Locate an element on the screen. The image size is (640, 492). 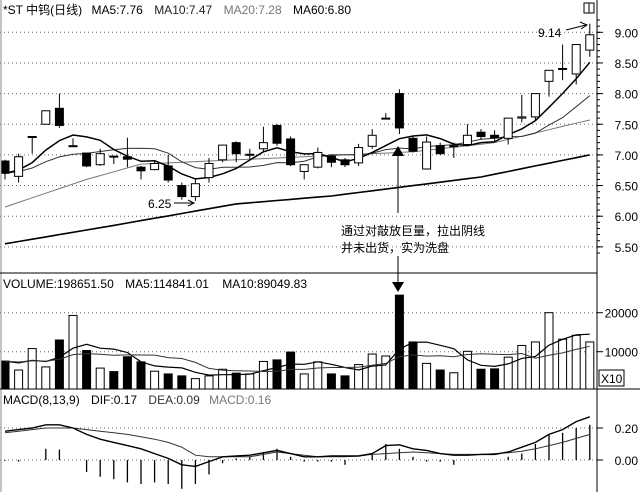
price-tick-label: 7.00 is located at coordinates (627, 156).